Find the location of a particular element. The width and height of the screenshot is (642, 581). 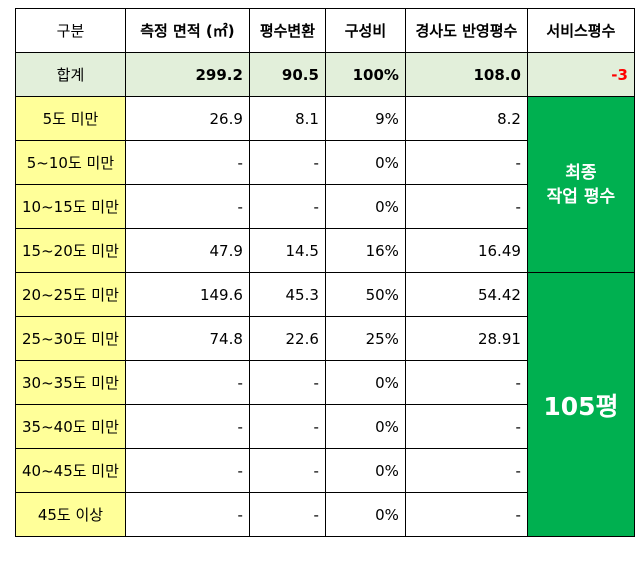

row-pyeong: 22.6 is located at coordinates (287, 338).